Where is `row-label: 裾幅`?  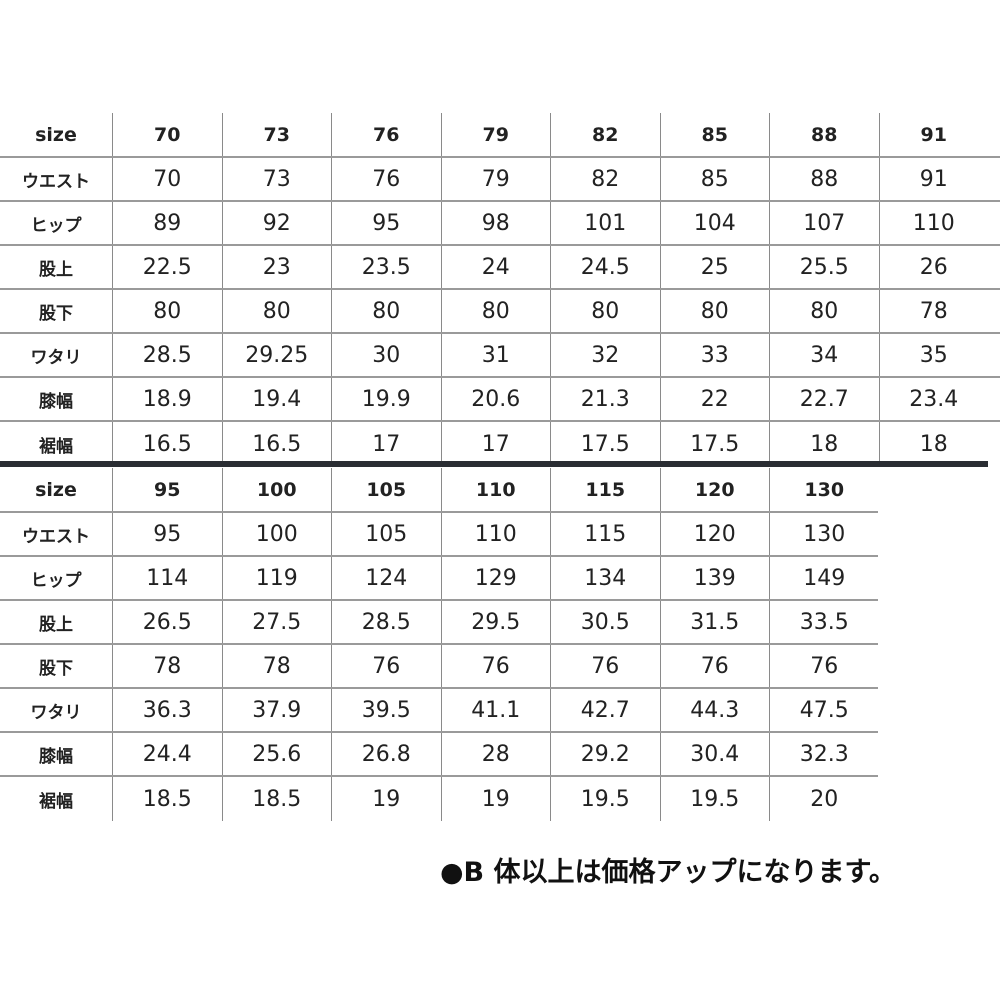 row-label: 裾幅 is located at coordinates (56, 446).